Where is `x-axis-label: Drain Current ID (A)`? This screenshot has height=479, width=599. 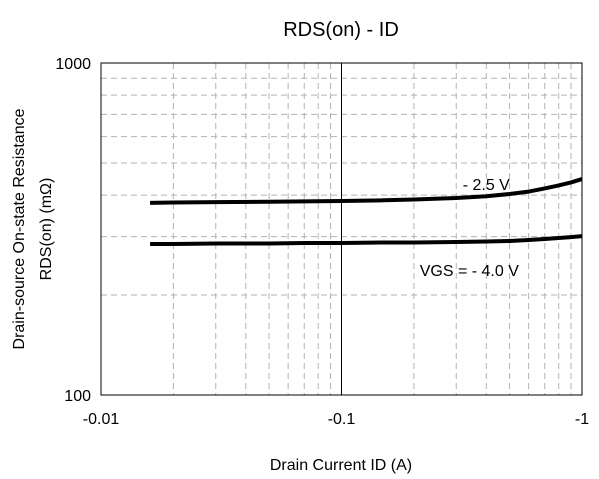
x-axis-label: Drain Current ID (A) is located at coordinates (341, 465).